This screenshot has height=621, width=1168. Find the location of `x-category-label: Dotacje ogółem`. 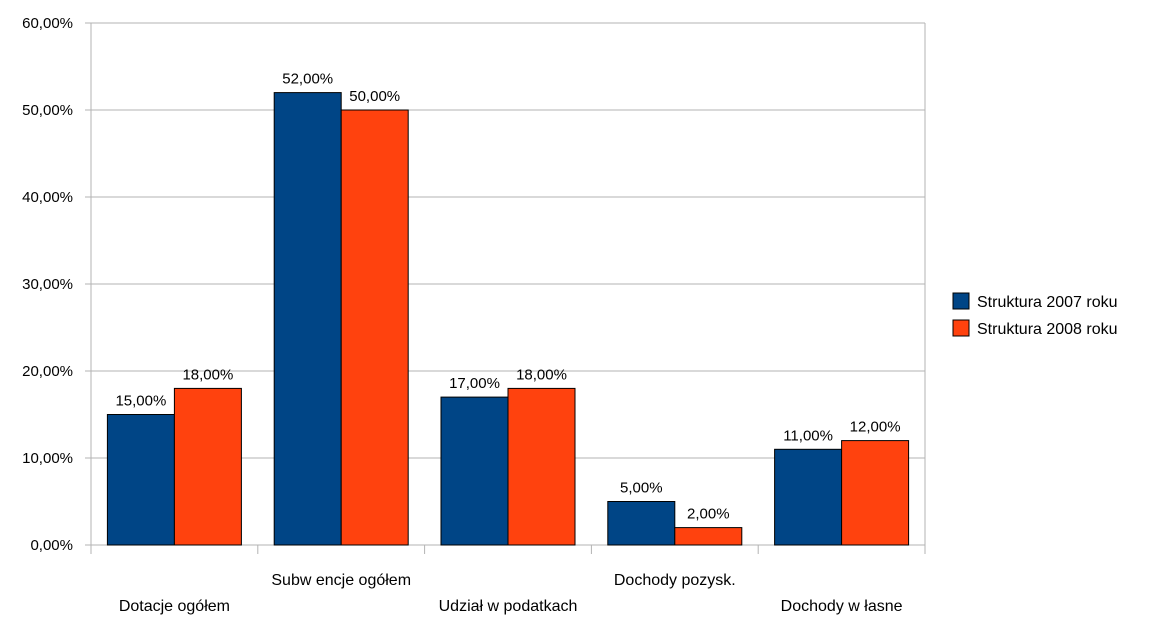

x-category-label: Dotacje ogółem is located at coordinates (174, 606).